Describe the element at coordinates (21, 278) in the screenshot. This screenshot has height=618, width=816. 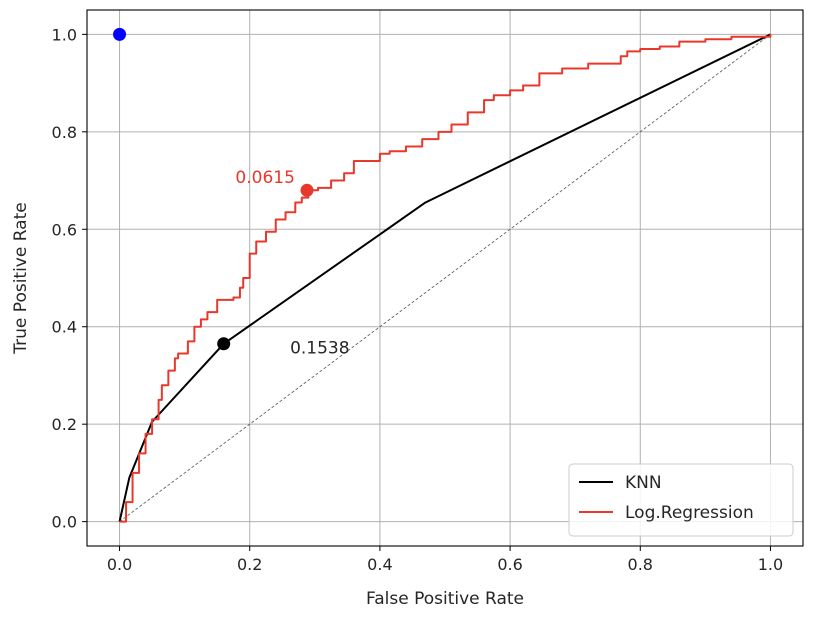
I see `y-axis-label: True Positive Rate` at that location.